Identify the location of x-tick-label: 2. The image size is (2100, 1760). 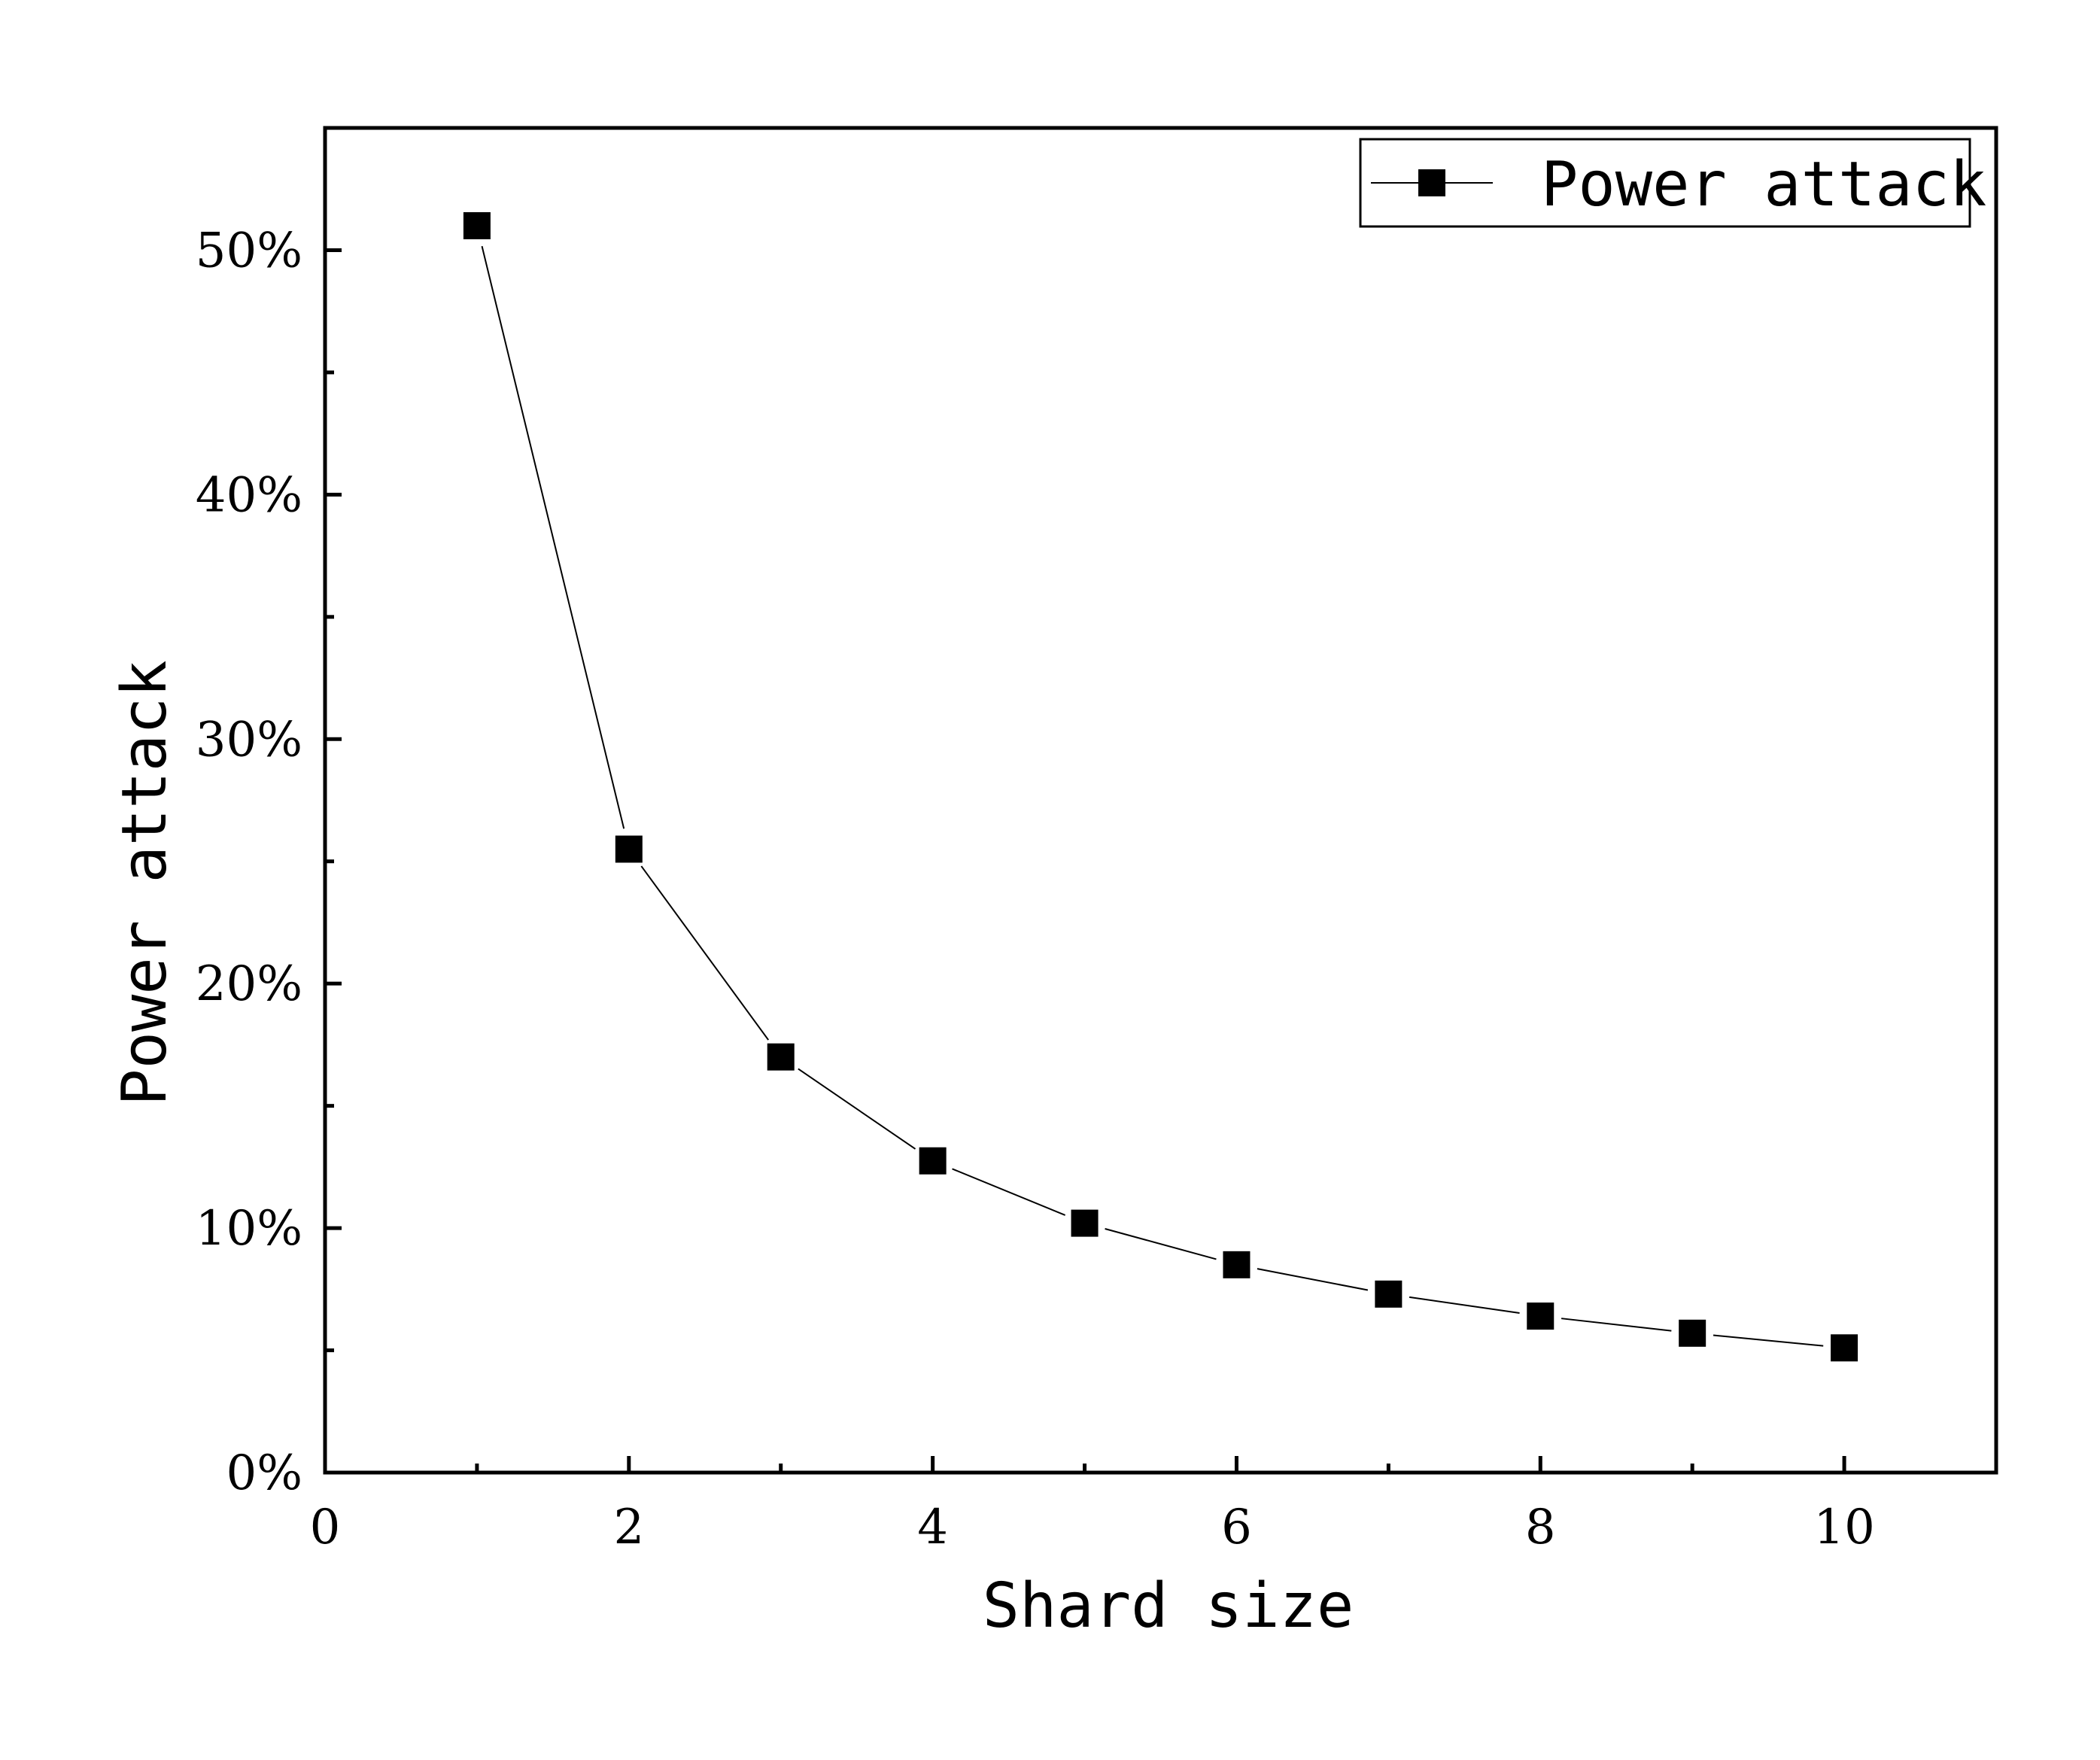
(628, 1527).